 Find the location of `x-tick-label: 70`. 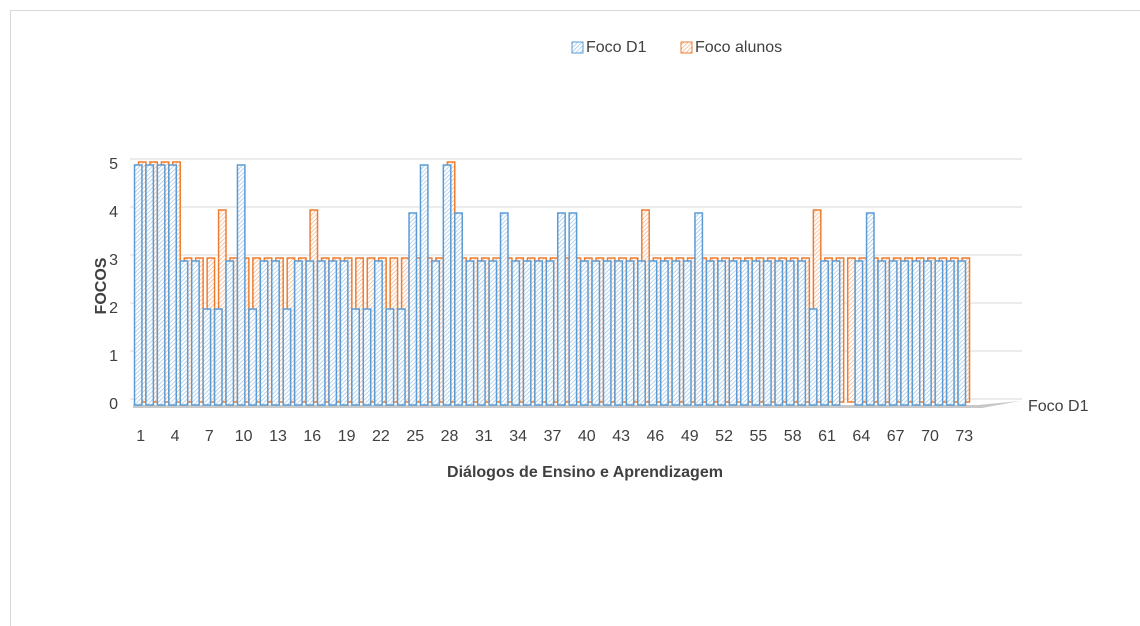

x-tick-label: 70 is located at coordinates (930, 436).